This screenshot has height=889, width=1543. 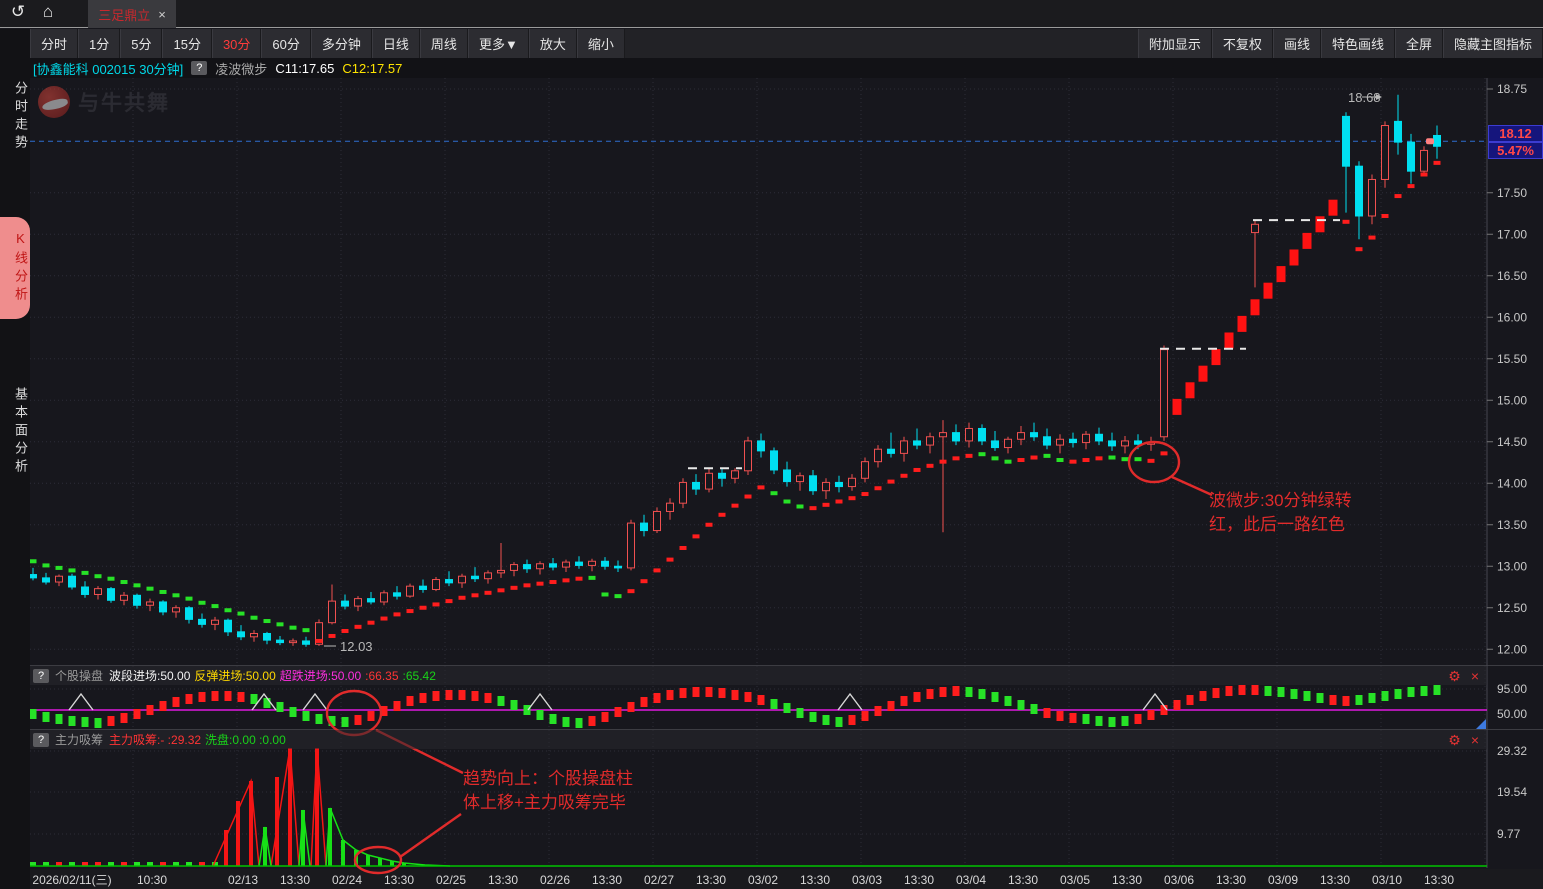 What do you see at coordinates (1474, 739) in the screenshot?
I see `panel2-close-icon: ×` at bounding box center [1474, 739].